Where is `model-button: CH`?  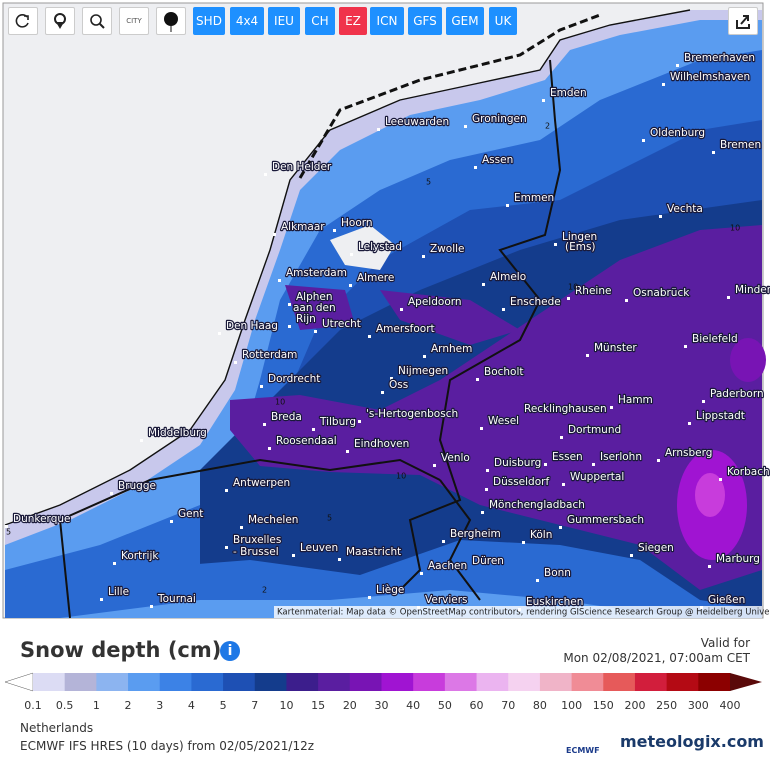 model-button: CH is located at coordinates (320, 21).